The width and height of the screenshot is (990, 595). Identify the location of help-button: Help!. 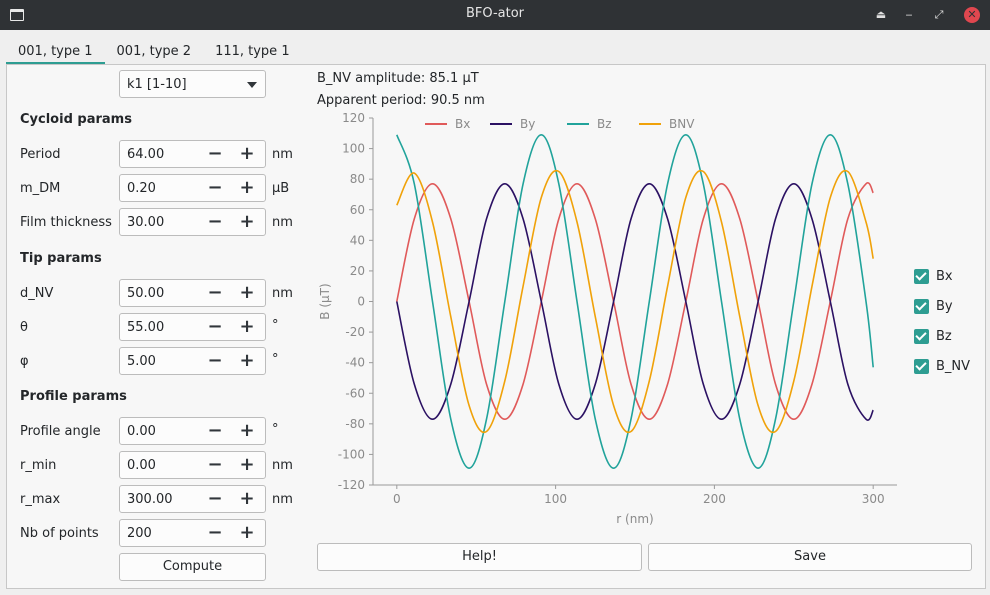
(479, 557).